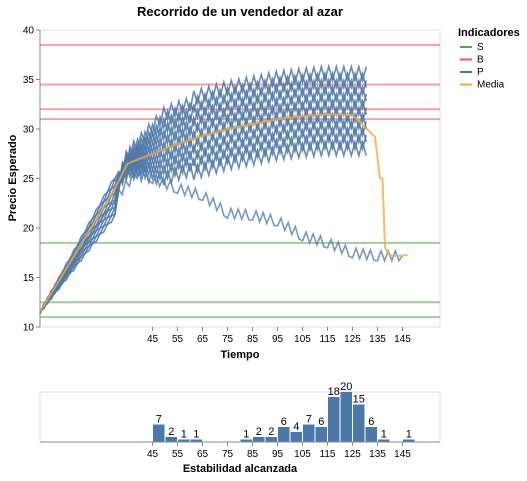 This screenshot has height=481, width=527. What do you see at coordinates (240, 11) in the screenshot?
I see `chart-title: Recorrido de un vendedor al azar` at bounding box center [240, 11].